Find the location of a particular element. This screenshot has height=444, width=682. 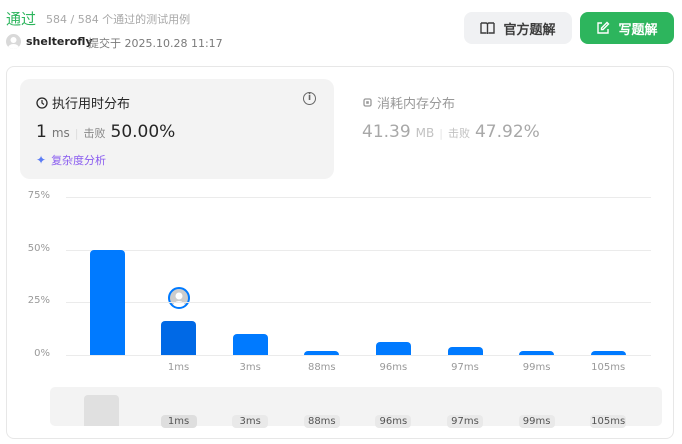

memory-beat-value: 47.92% is located at coordinates (507, 132).